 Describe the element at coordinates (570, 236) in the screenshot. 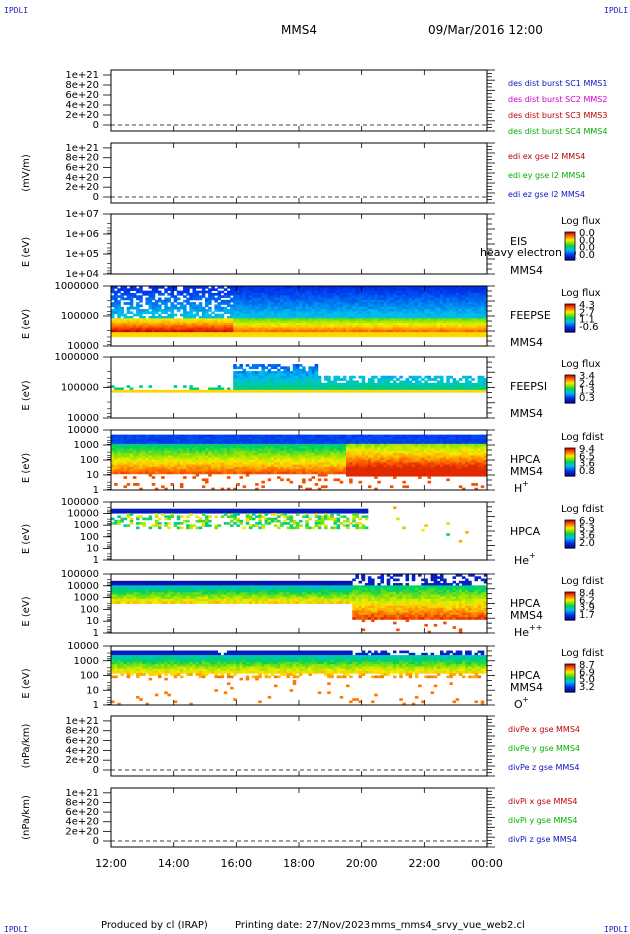

I see `colorbar-swatch` at that location.